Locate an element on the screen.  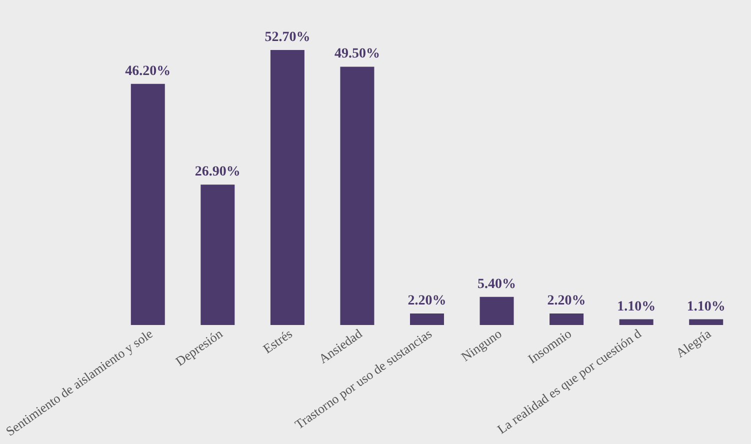
data-label: 52.70% is located at coordinates (287, 37).